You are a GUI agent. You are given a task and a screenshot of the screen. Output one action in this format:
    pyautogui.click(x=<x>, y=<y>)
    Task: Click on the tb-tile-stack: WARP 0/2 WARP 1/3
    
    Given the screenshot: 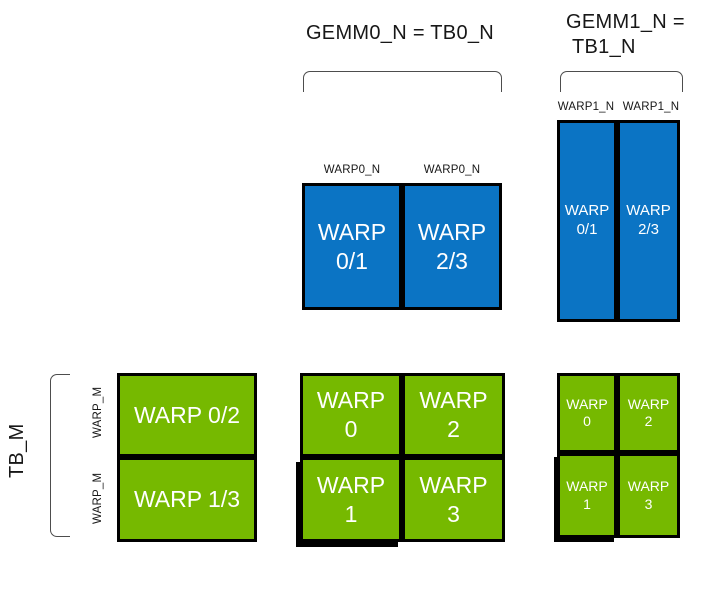 What is the action you would take?
    pyautogui.click(x=187, y=457)
    